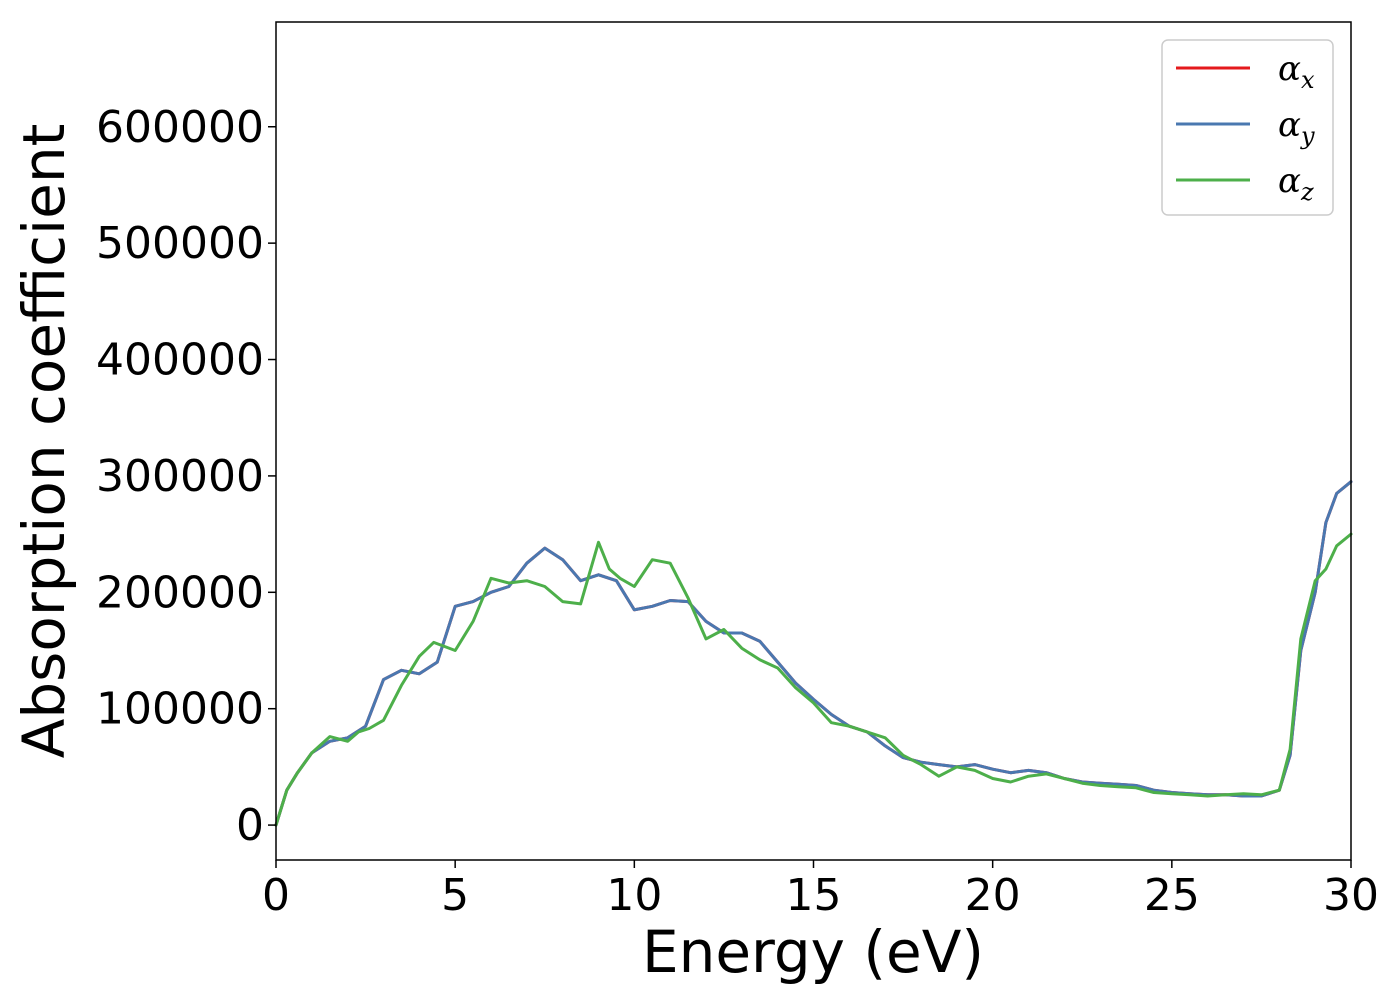 The image size is (1400, 1000). Describe the element at coordinates (180, 476) in the screenshot. I see `y-tick-label: 300000` at that location.